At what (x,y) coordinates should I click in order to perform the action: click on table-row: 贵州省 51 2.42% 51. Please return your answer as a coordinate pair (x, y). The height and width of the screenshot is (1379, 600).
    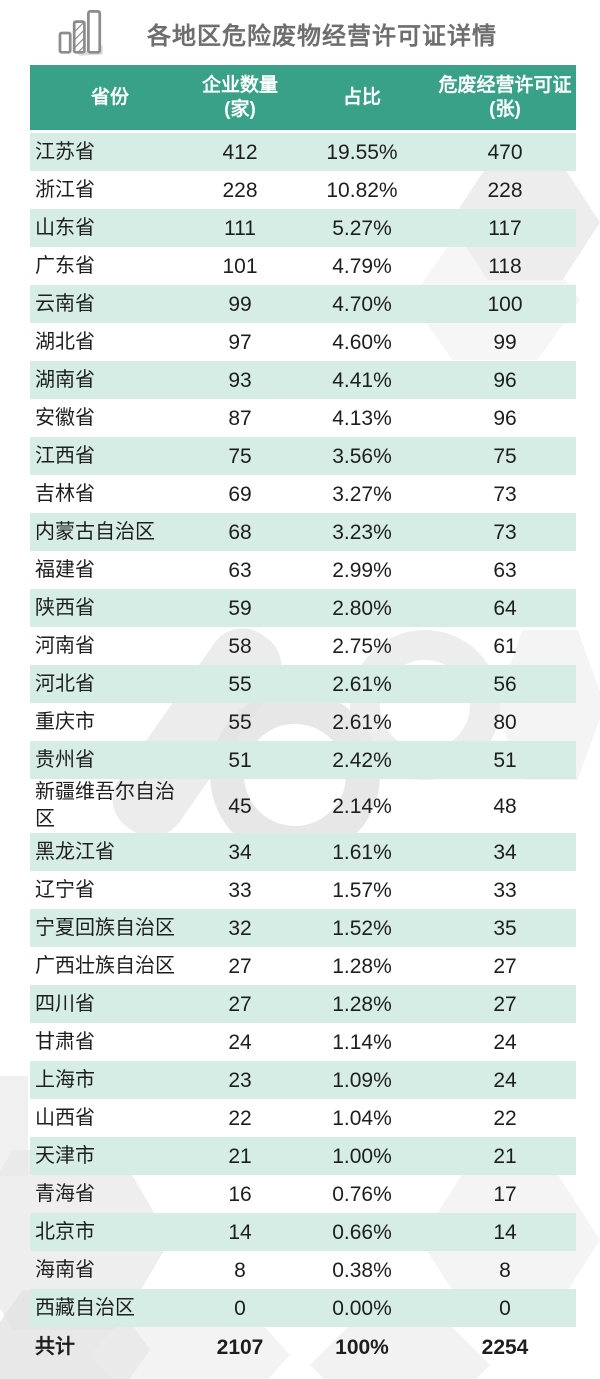
    Looking at the image, I should click on (303, 760).